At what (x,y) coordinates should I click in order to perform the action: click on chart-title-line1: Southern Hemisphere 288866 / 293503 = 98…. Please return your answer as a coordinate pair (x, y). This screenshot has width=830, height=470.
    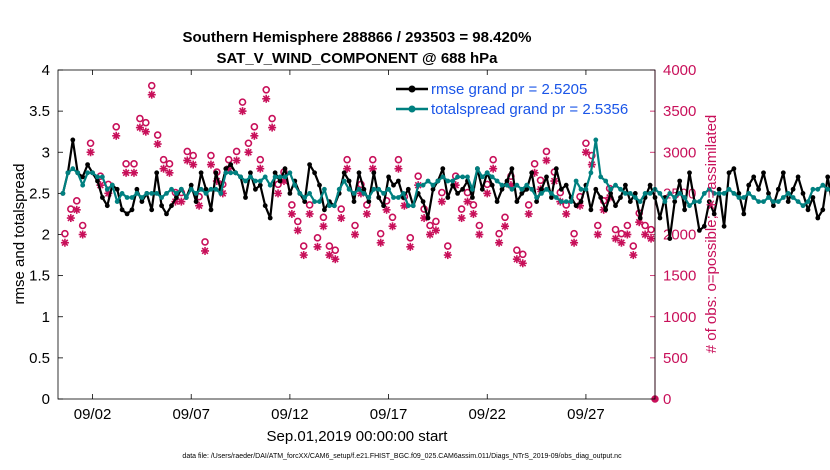
    Looking at the image, I should click on (357, 37).